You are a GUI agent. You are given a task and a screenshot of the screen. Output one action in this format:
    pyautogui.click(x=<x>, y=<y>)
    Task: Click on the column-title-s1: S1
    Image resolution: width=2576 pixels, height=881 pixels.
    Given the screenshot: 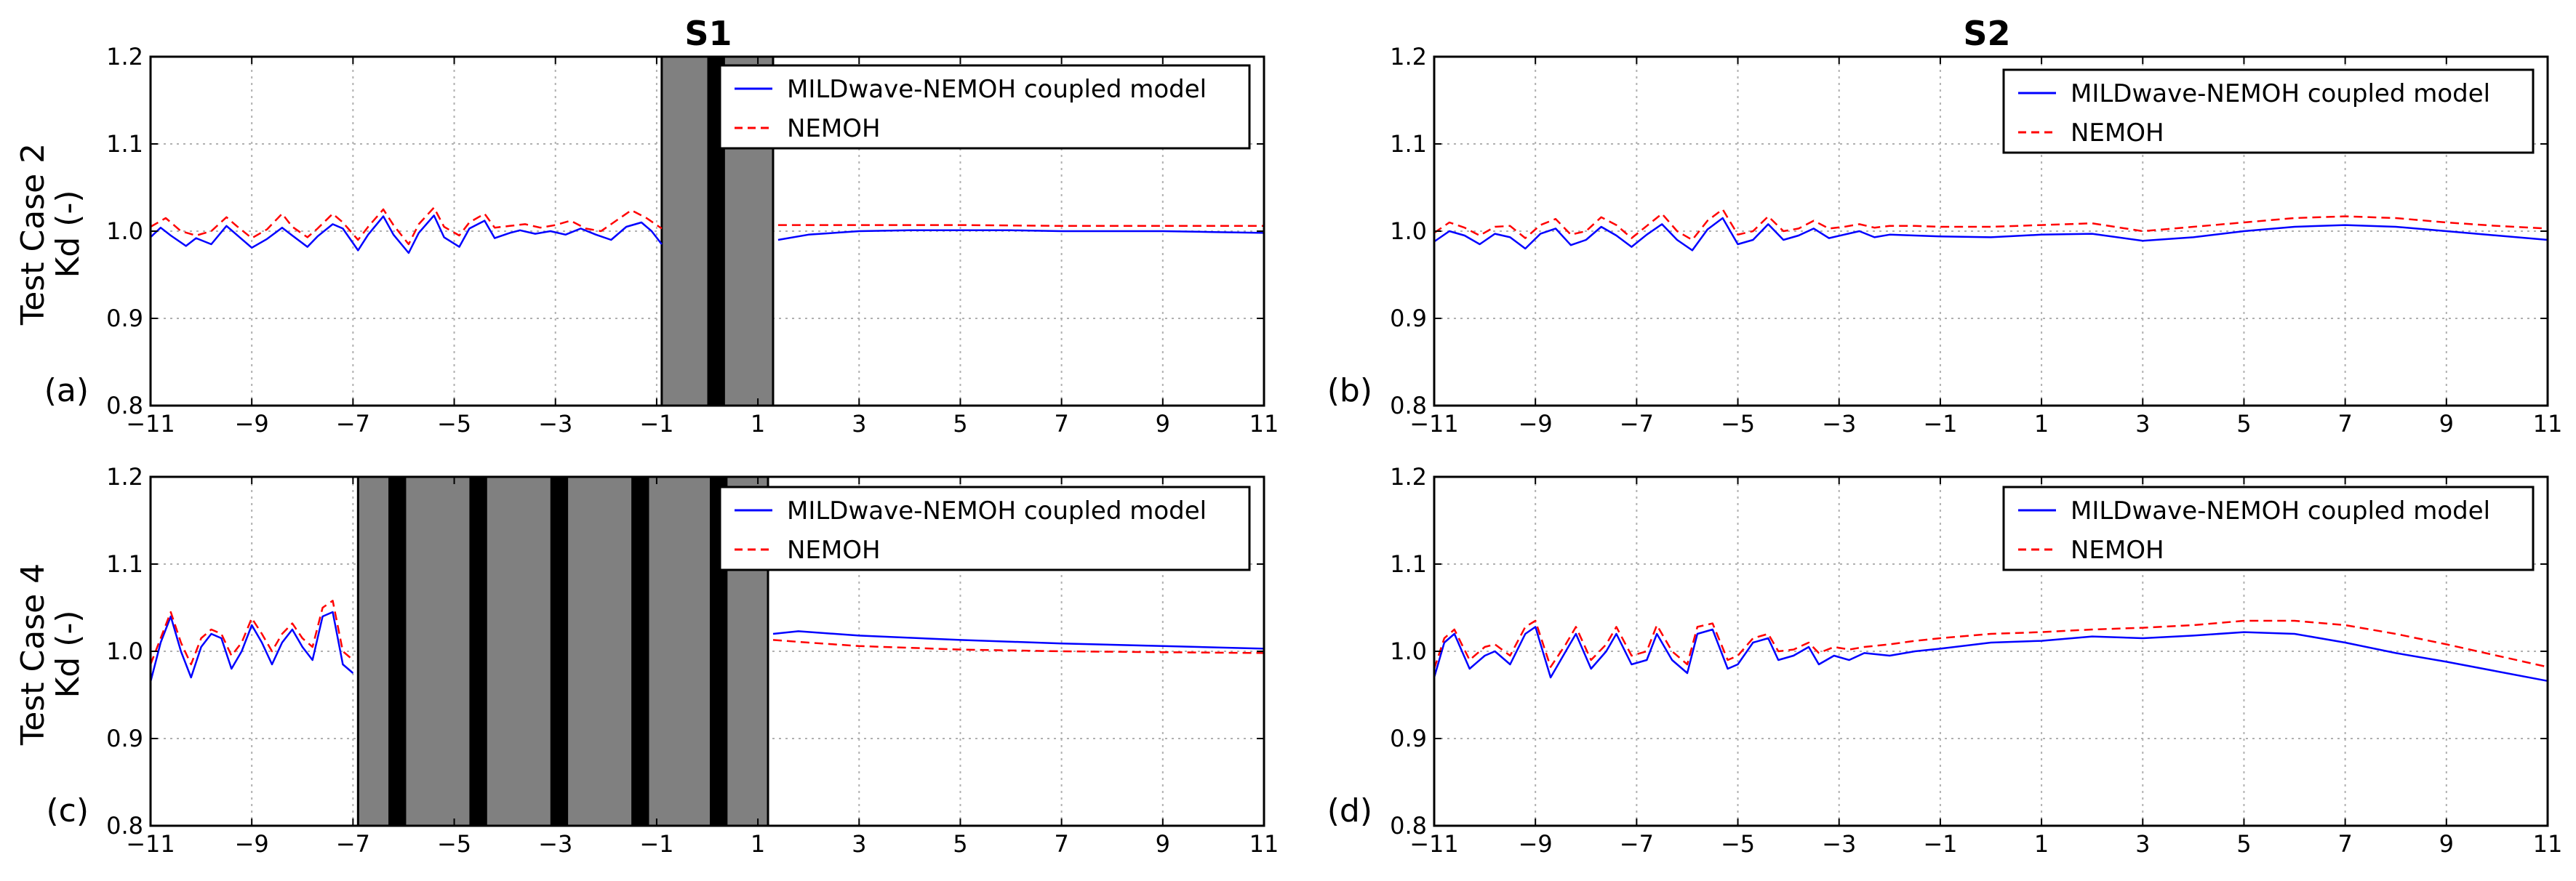 What is the action you would take?
    pyautogui.click(x=708, y=33)
    